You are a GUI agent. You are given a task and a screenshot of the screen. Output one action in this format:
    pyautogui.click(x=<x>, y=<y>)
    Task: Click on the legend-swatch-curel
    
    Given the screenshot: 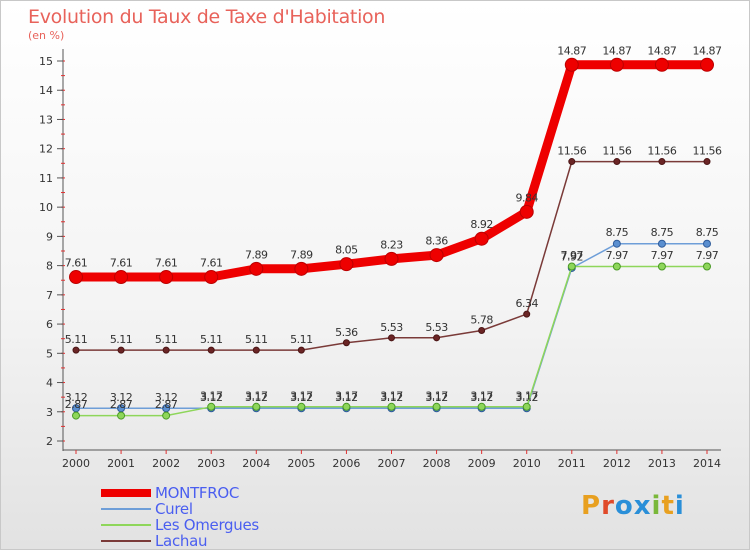 What is the action you would take?
    pyautogui.click(x=126, y=509)
    